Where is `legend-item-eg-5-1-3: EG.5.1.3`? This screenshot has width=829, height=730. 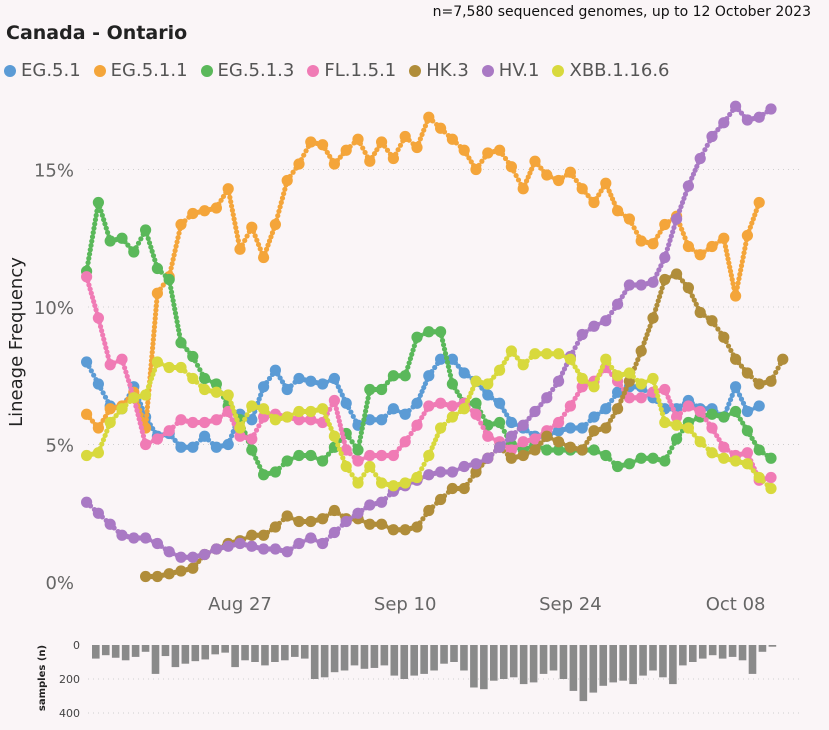
legend-item-eg-5-1-3: EG.5.1.3 is located at coordinates (247, 70).